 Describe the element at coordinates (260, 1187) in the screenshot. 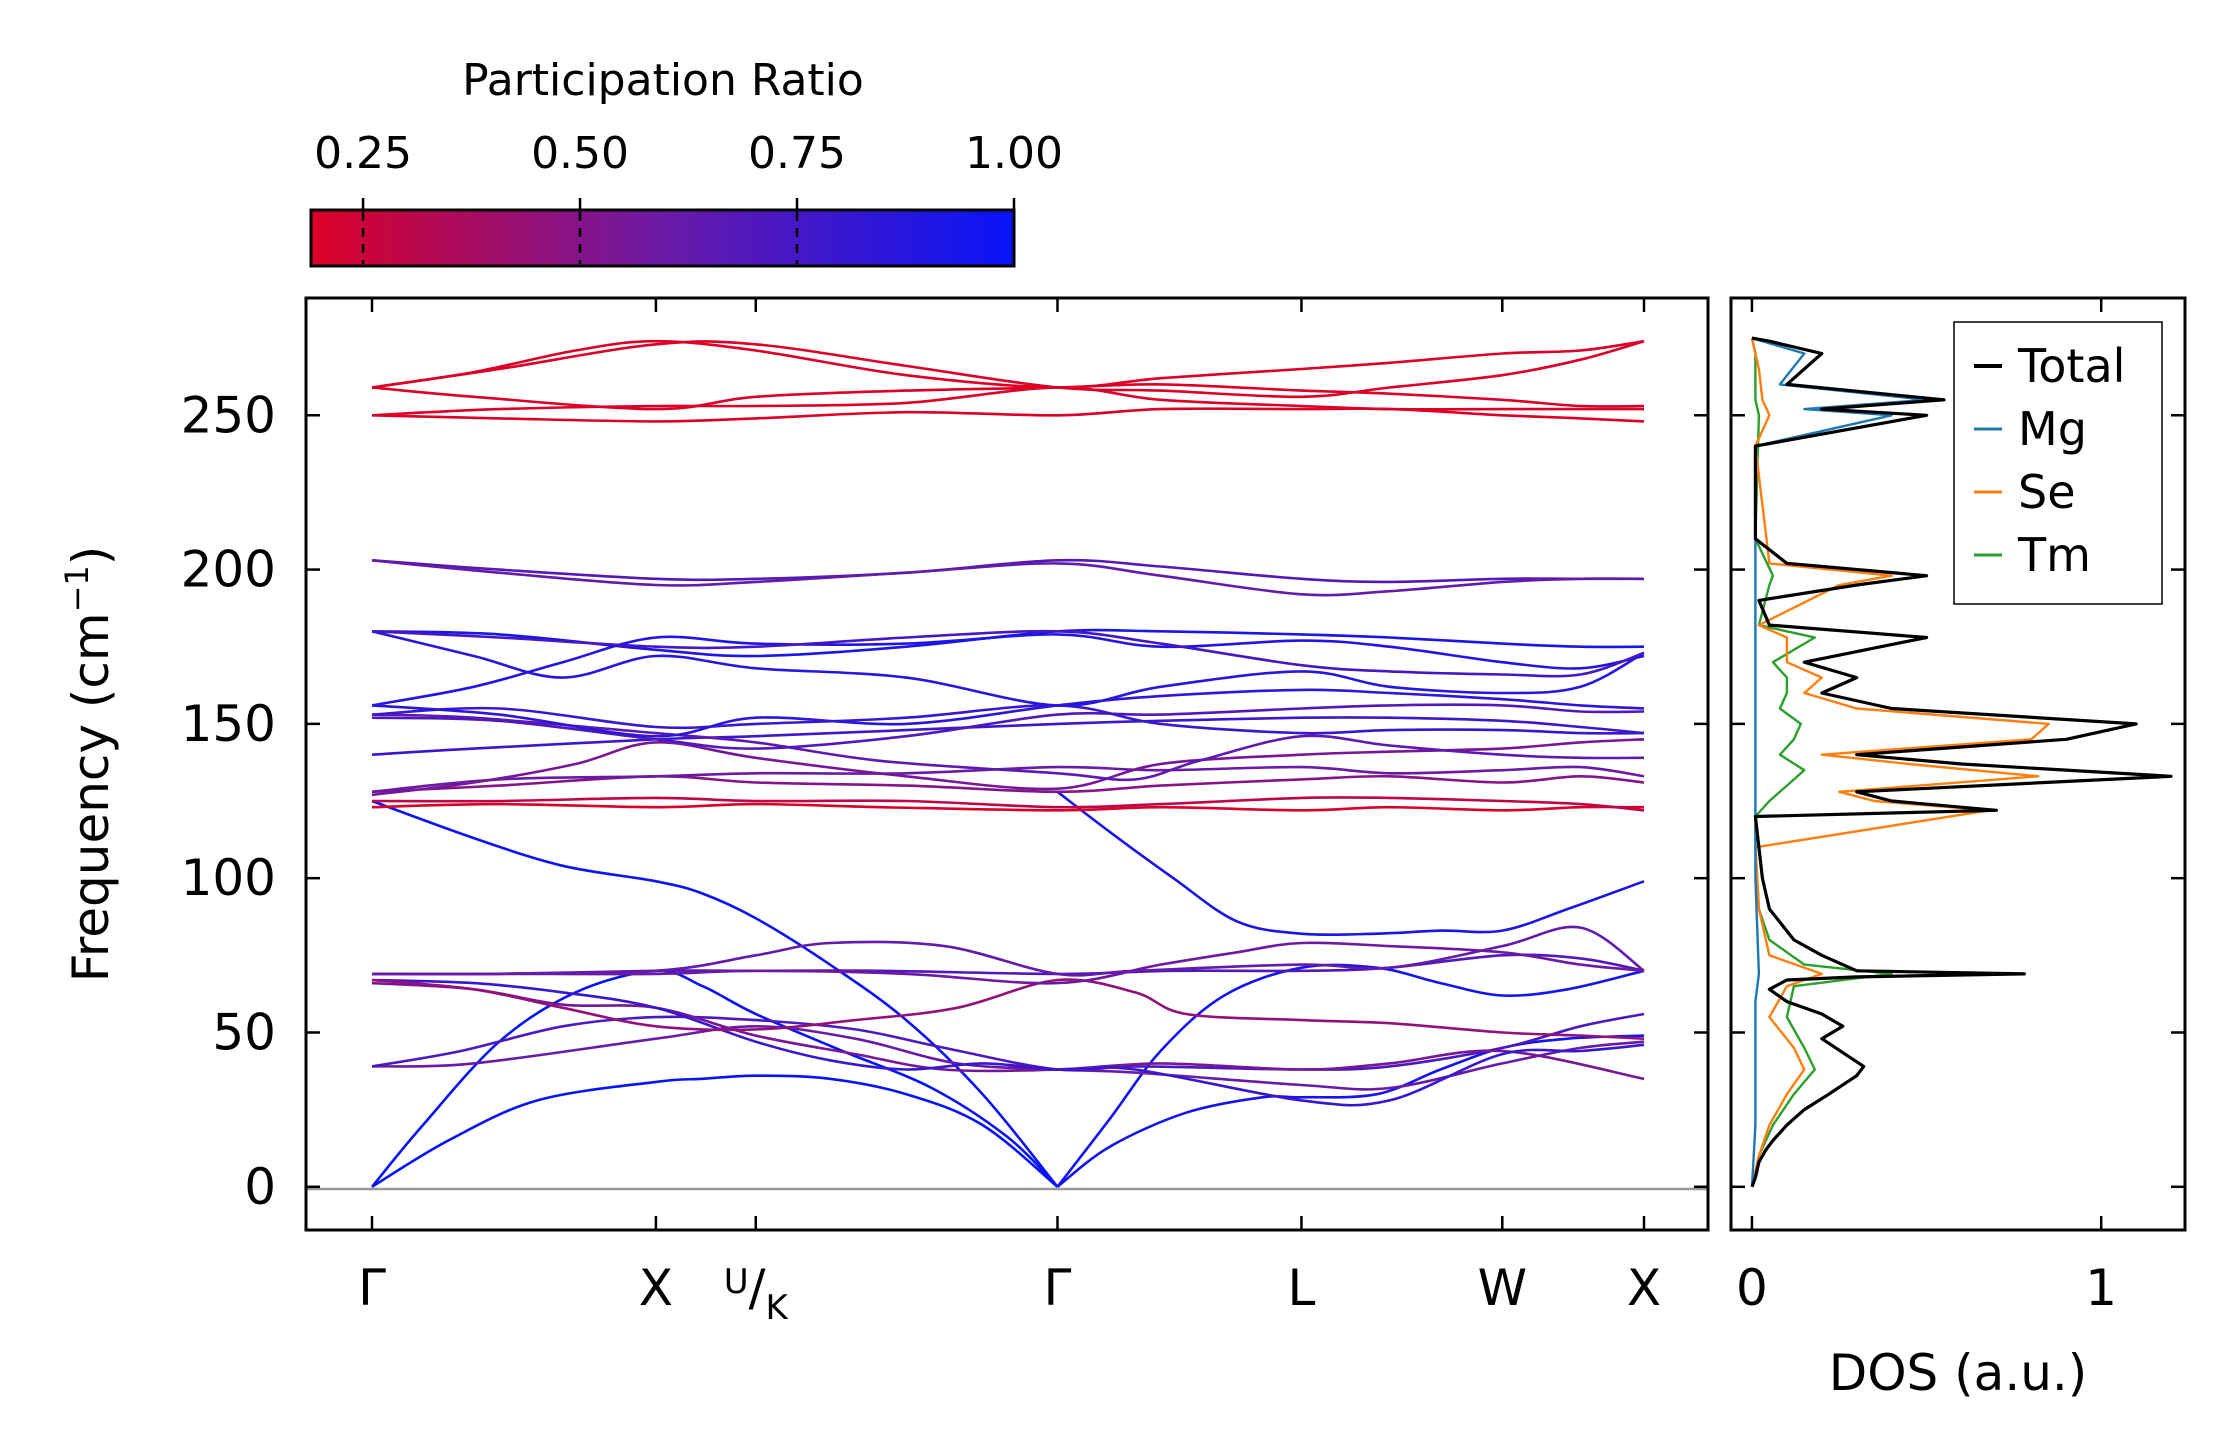

I see `y-tick-label: 0` at that location.